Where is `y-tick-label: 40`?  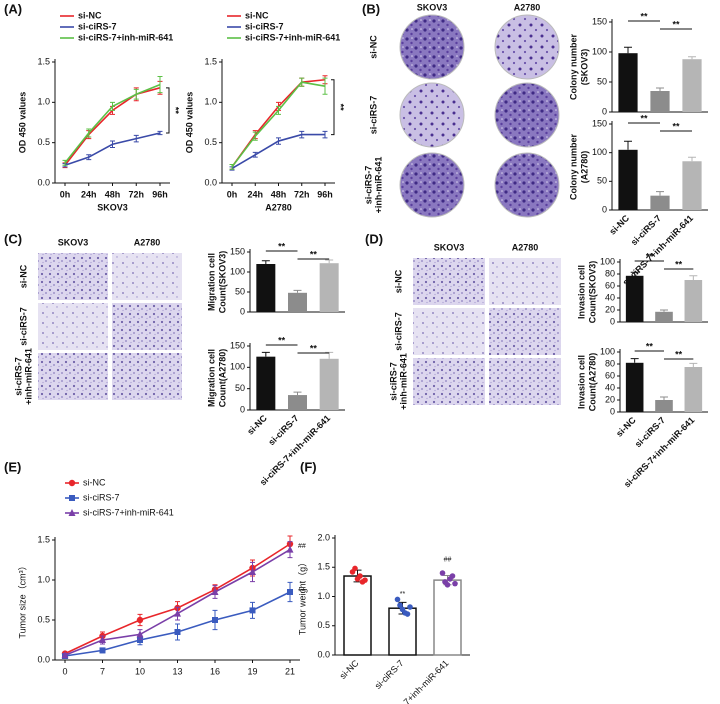 y-tick-label: 40 is located at coordinates (610, 387).